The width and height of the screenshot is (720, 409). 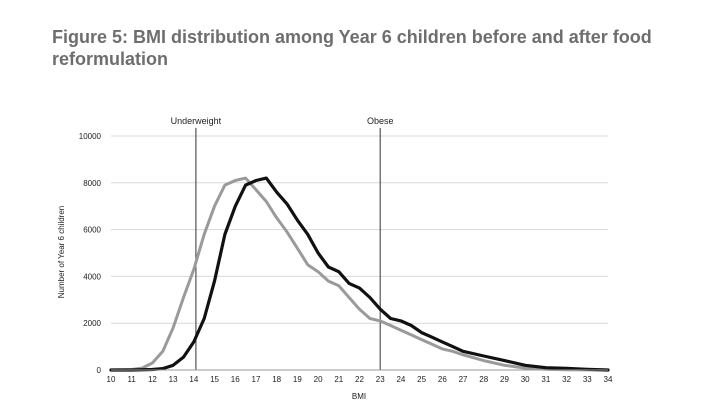 I want to click on x-tick-label: 10, so click(x=111, y=379).